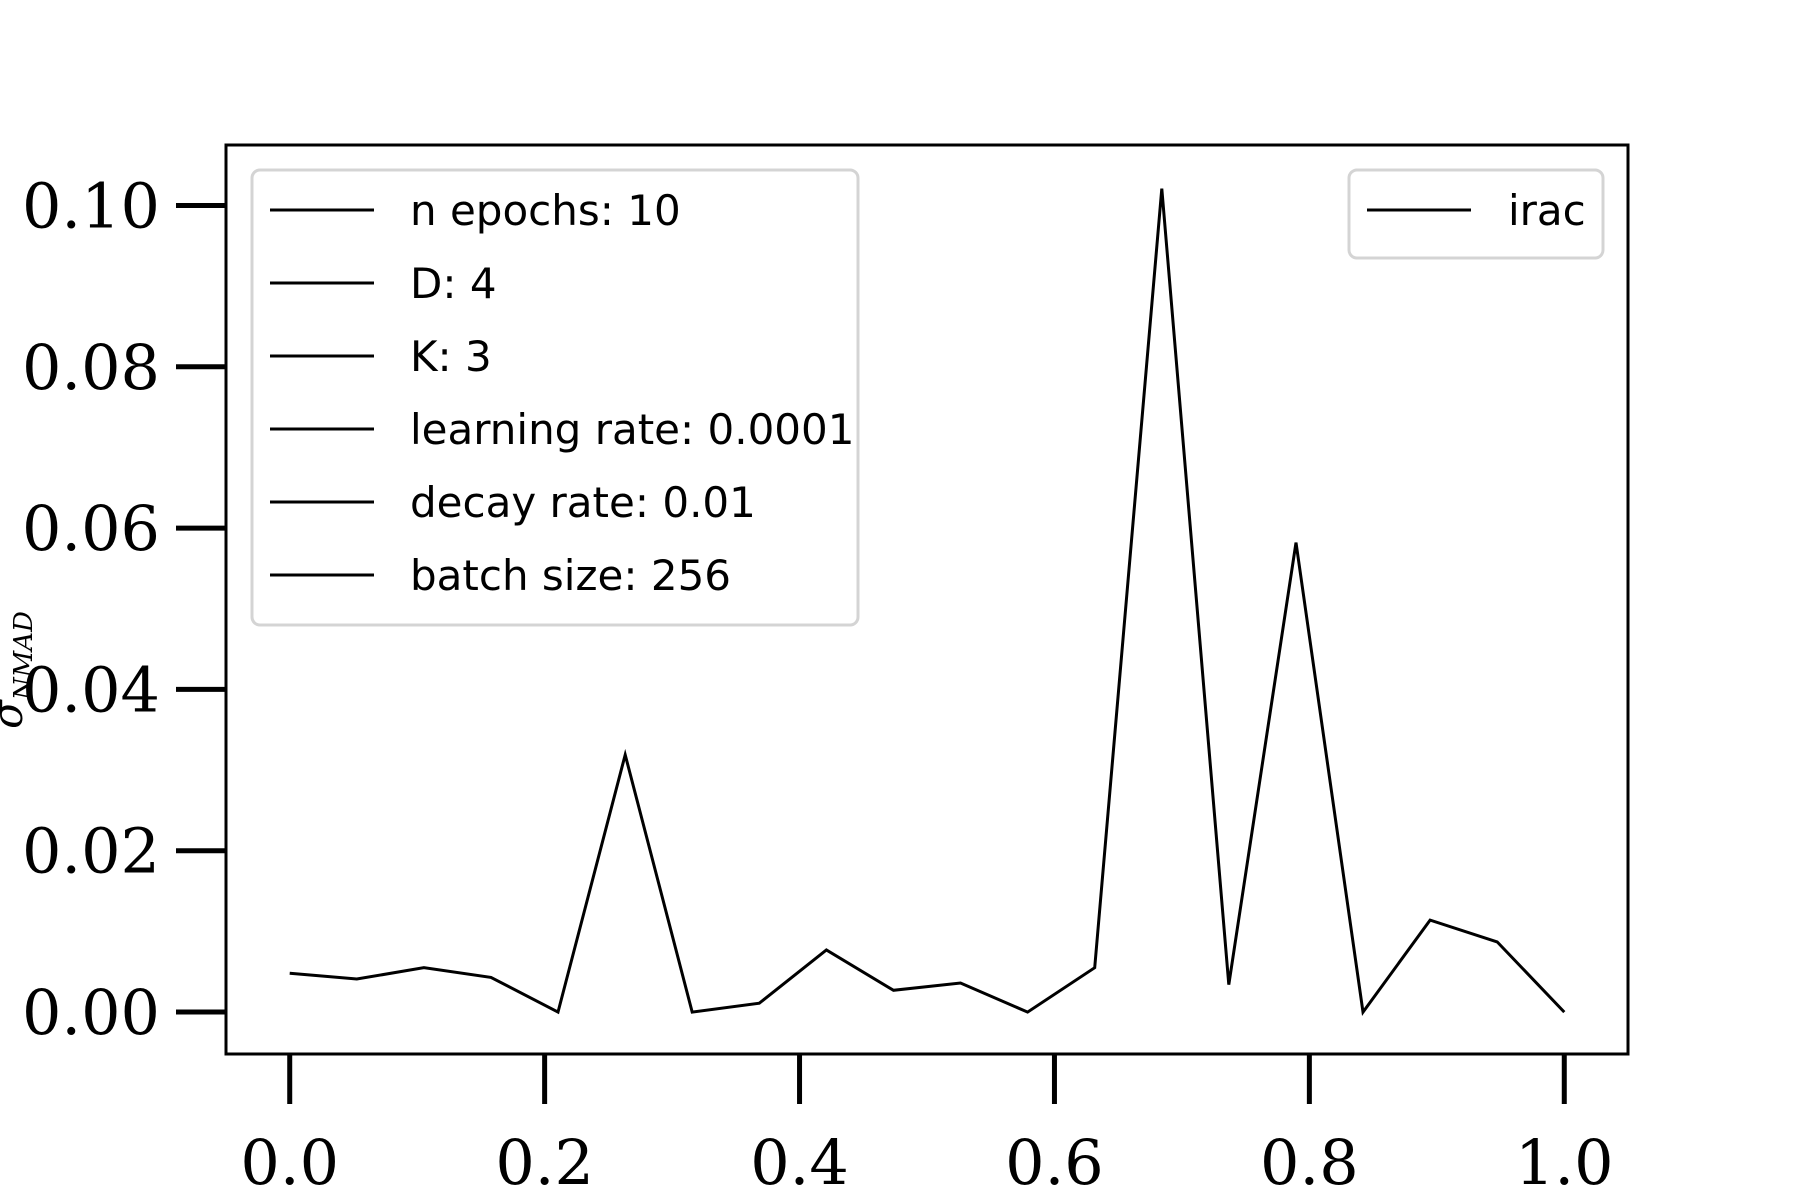 Image resolution: width=1800 pixels, height=1200 pixels. Describe the element at coordinates (1476, 214) in the screenshot. I see `legend-series-box` at that location.